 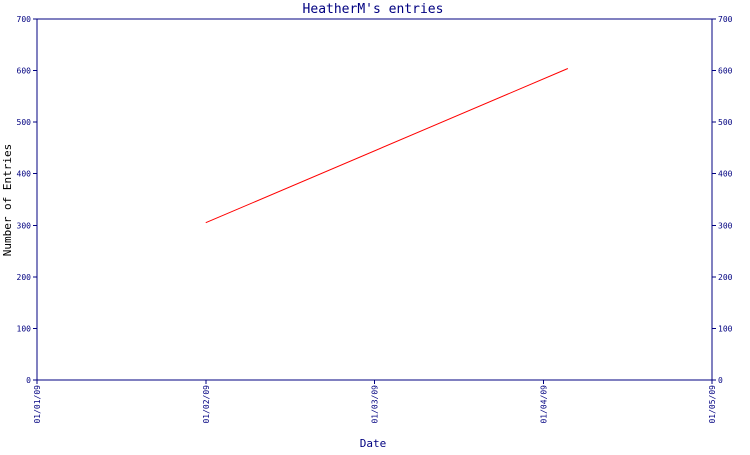 What do you see at coordinates (24, 328) in the screenshot?
I see `y-tick-label-left: 100` at bounding box center [24, 328].